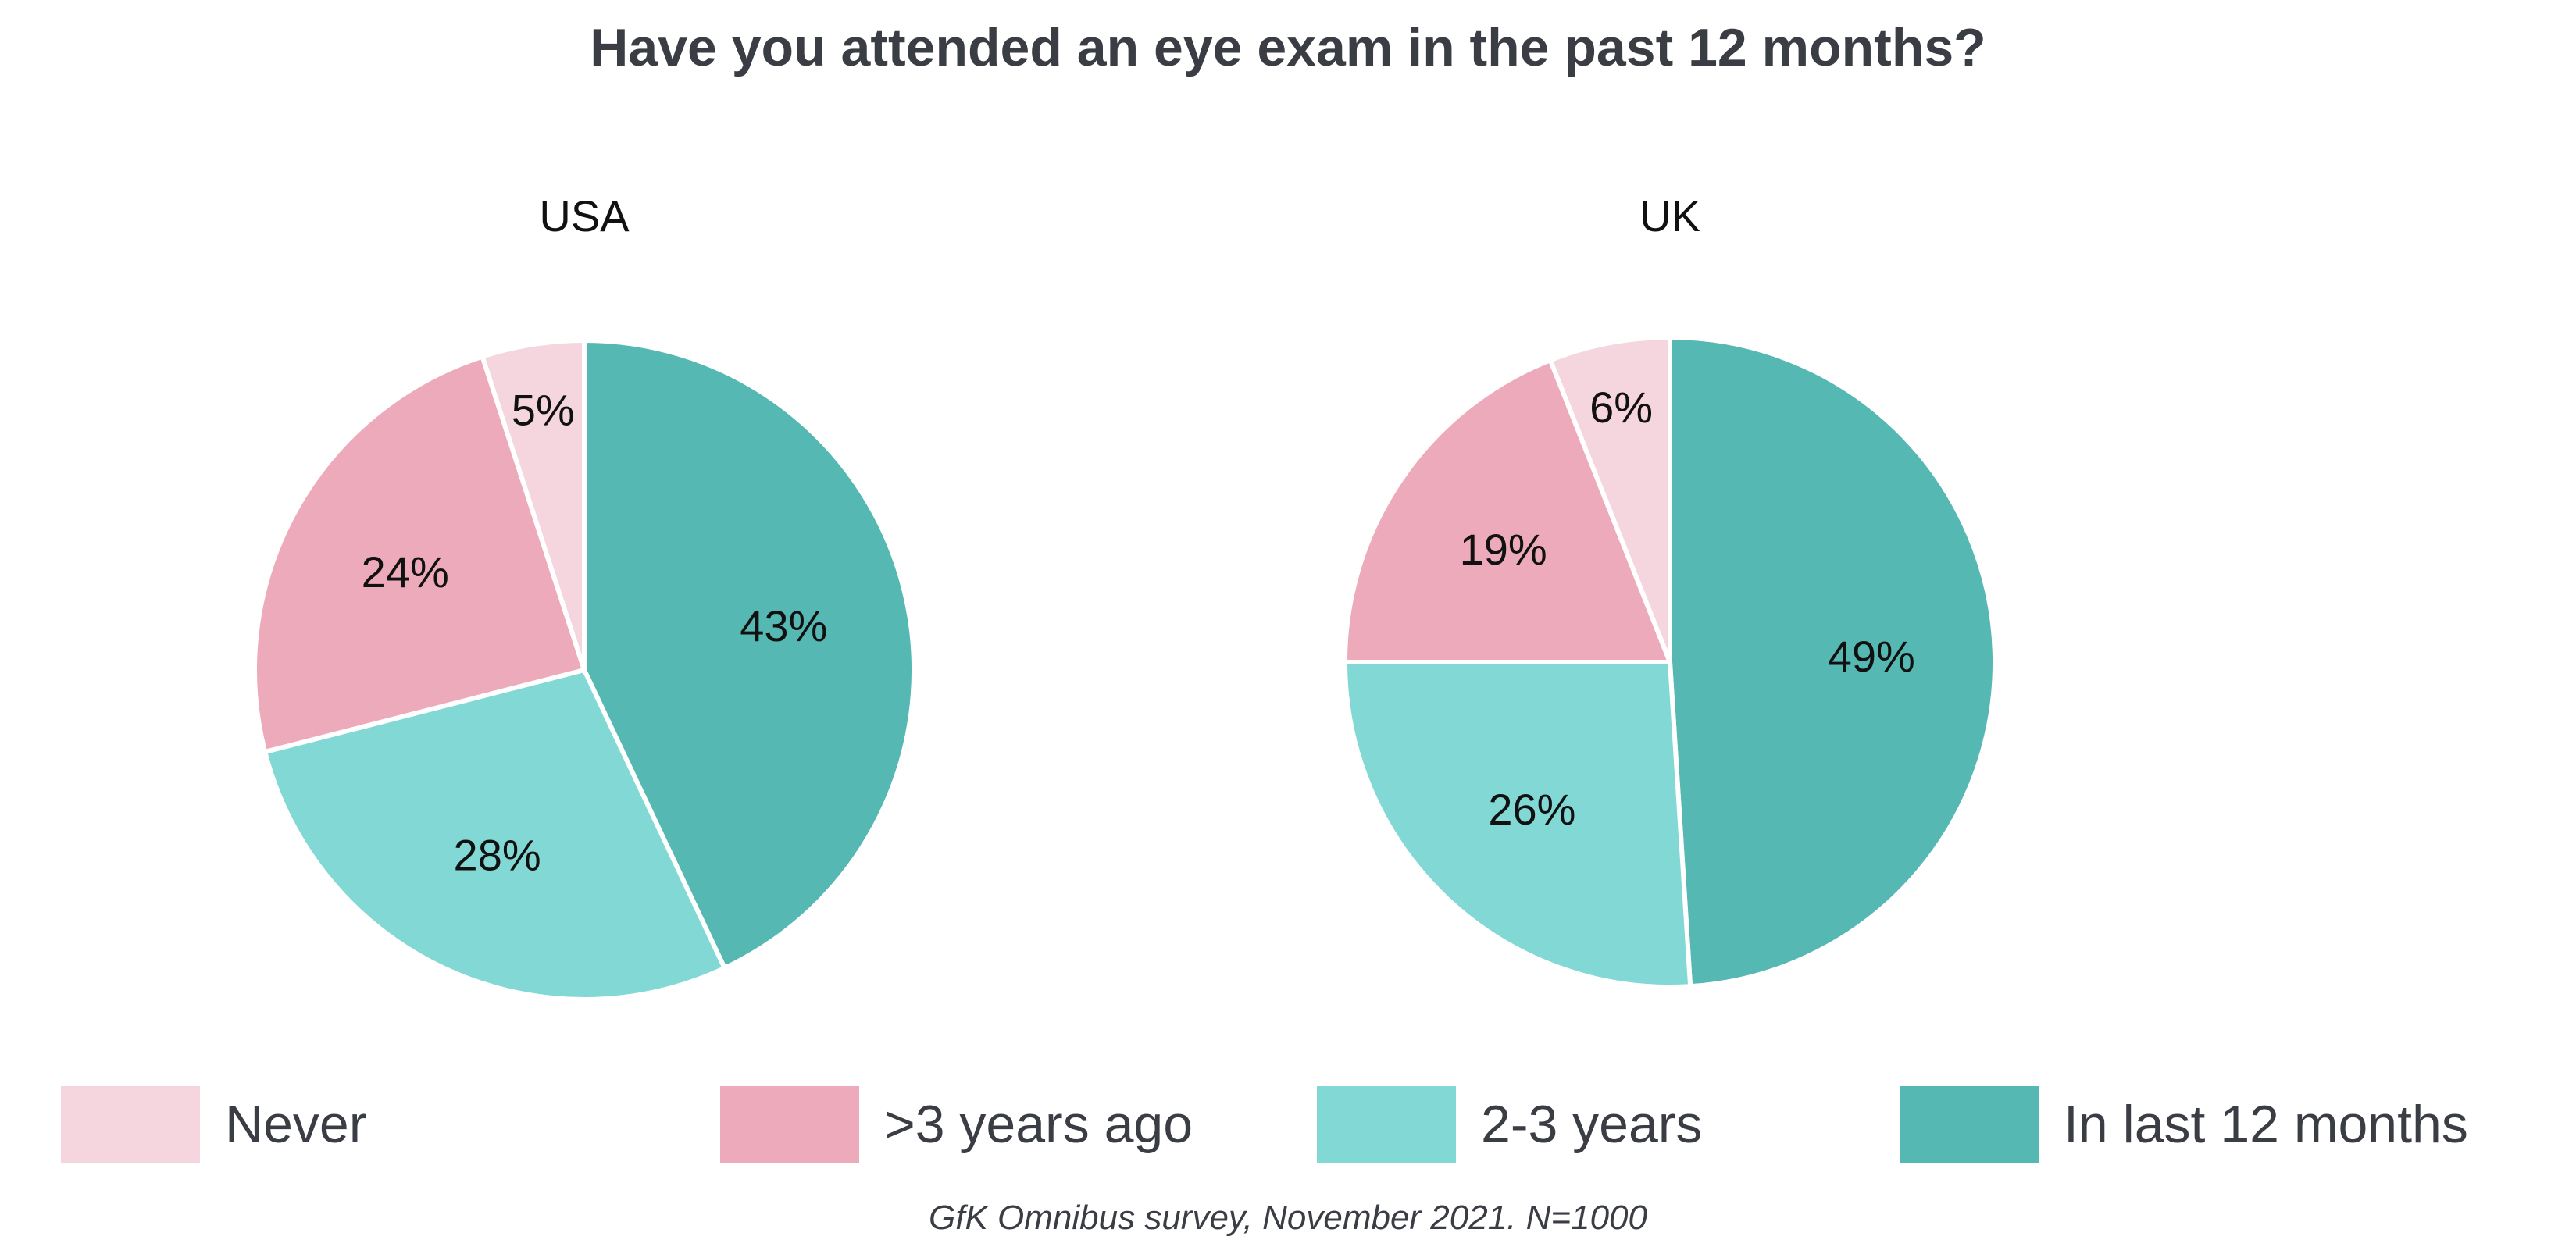 This screenshot has width=2576, height=1254. What do you see at coordinates (789, 1124) in the screenshot?
I see `legend-swatch-over-3-years` at bounding box center [789, 1124].